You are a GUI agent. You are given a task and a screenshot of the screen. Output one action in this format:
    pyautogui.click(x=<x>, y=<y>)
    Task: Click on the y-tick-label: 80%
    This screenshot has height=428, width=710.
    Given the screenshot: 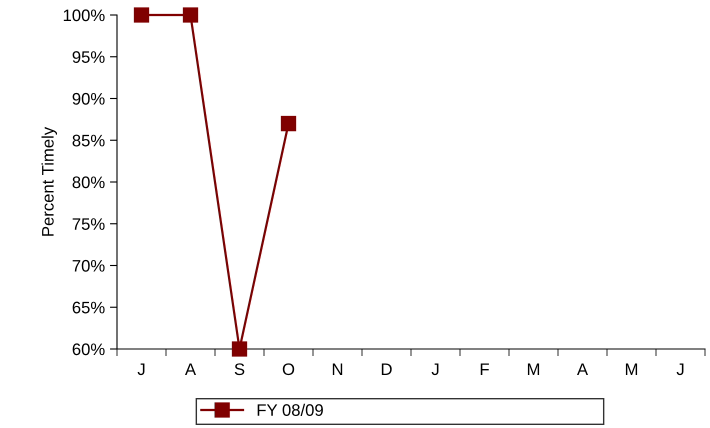 What is the action you would take?
    pyautogui.click(x=88, y=182)
    